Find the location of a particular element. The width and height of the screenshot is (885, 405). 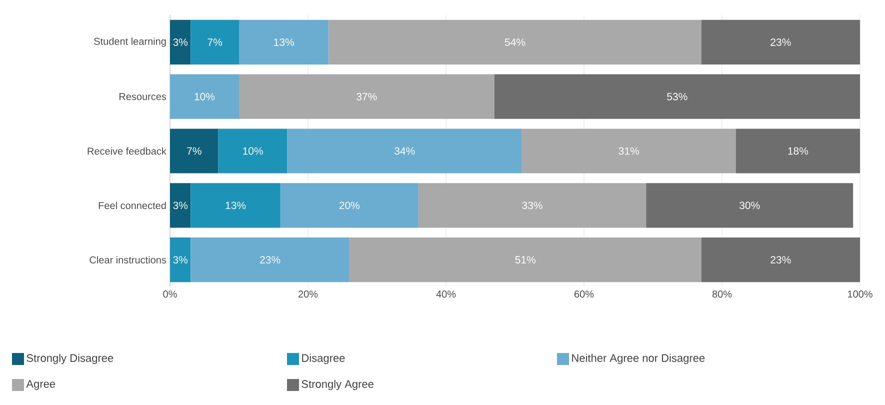

data-label: 18% is located at coordinates (798, 151).